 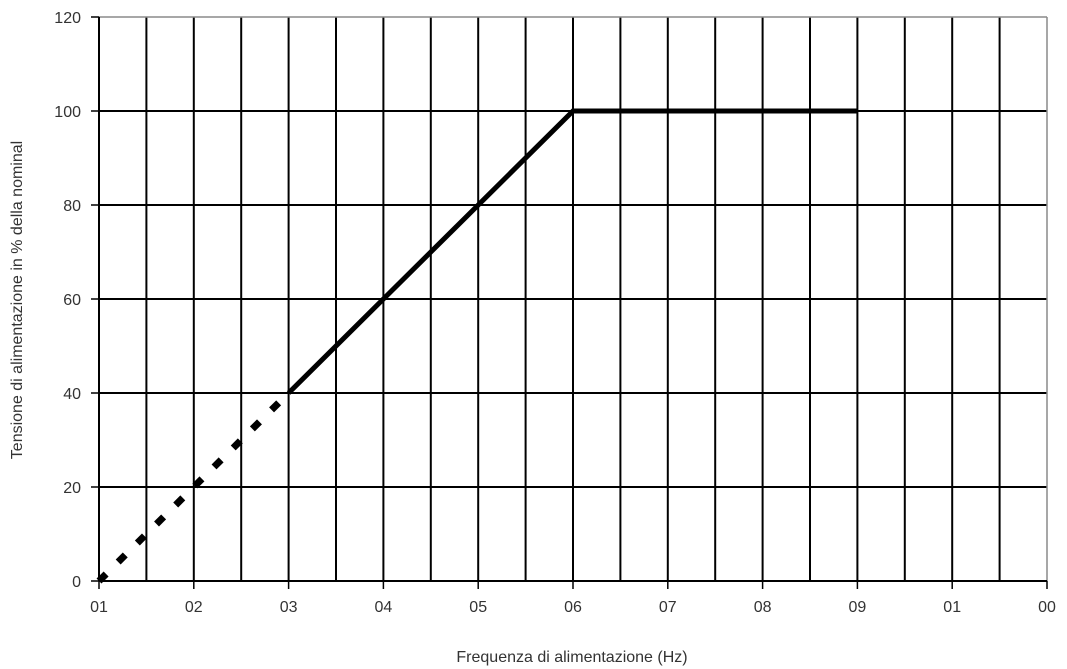 I want to click on x-tick-label: 02, so click(x=194, y=607).